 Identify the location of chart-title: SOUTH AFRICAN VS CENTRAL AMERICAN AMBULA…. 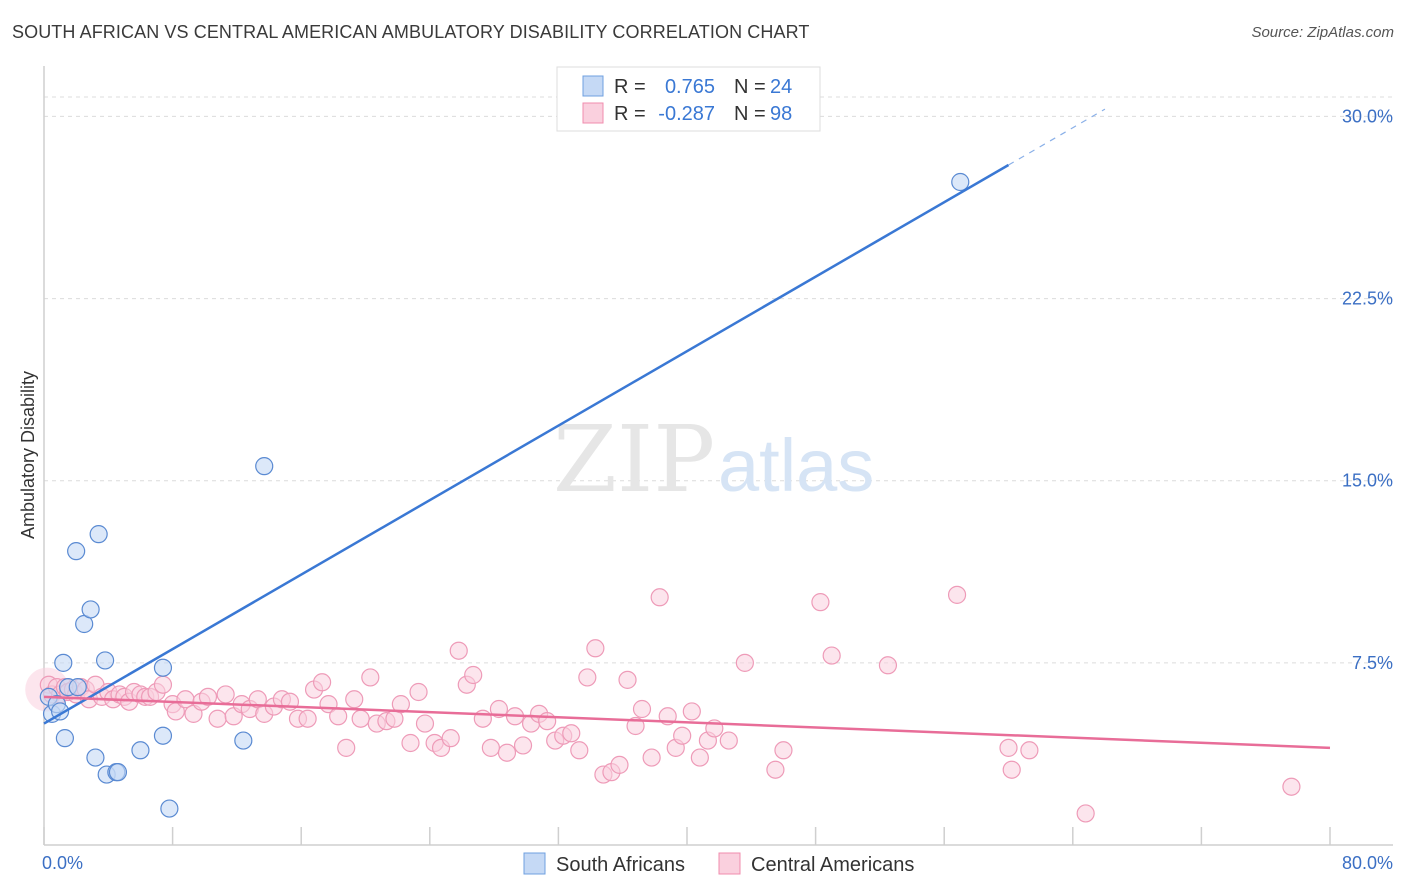
(411, 32).